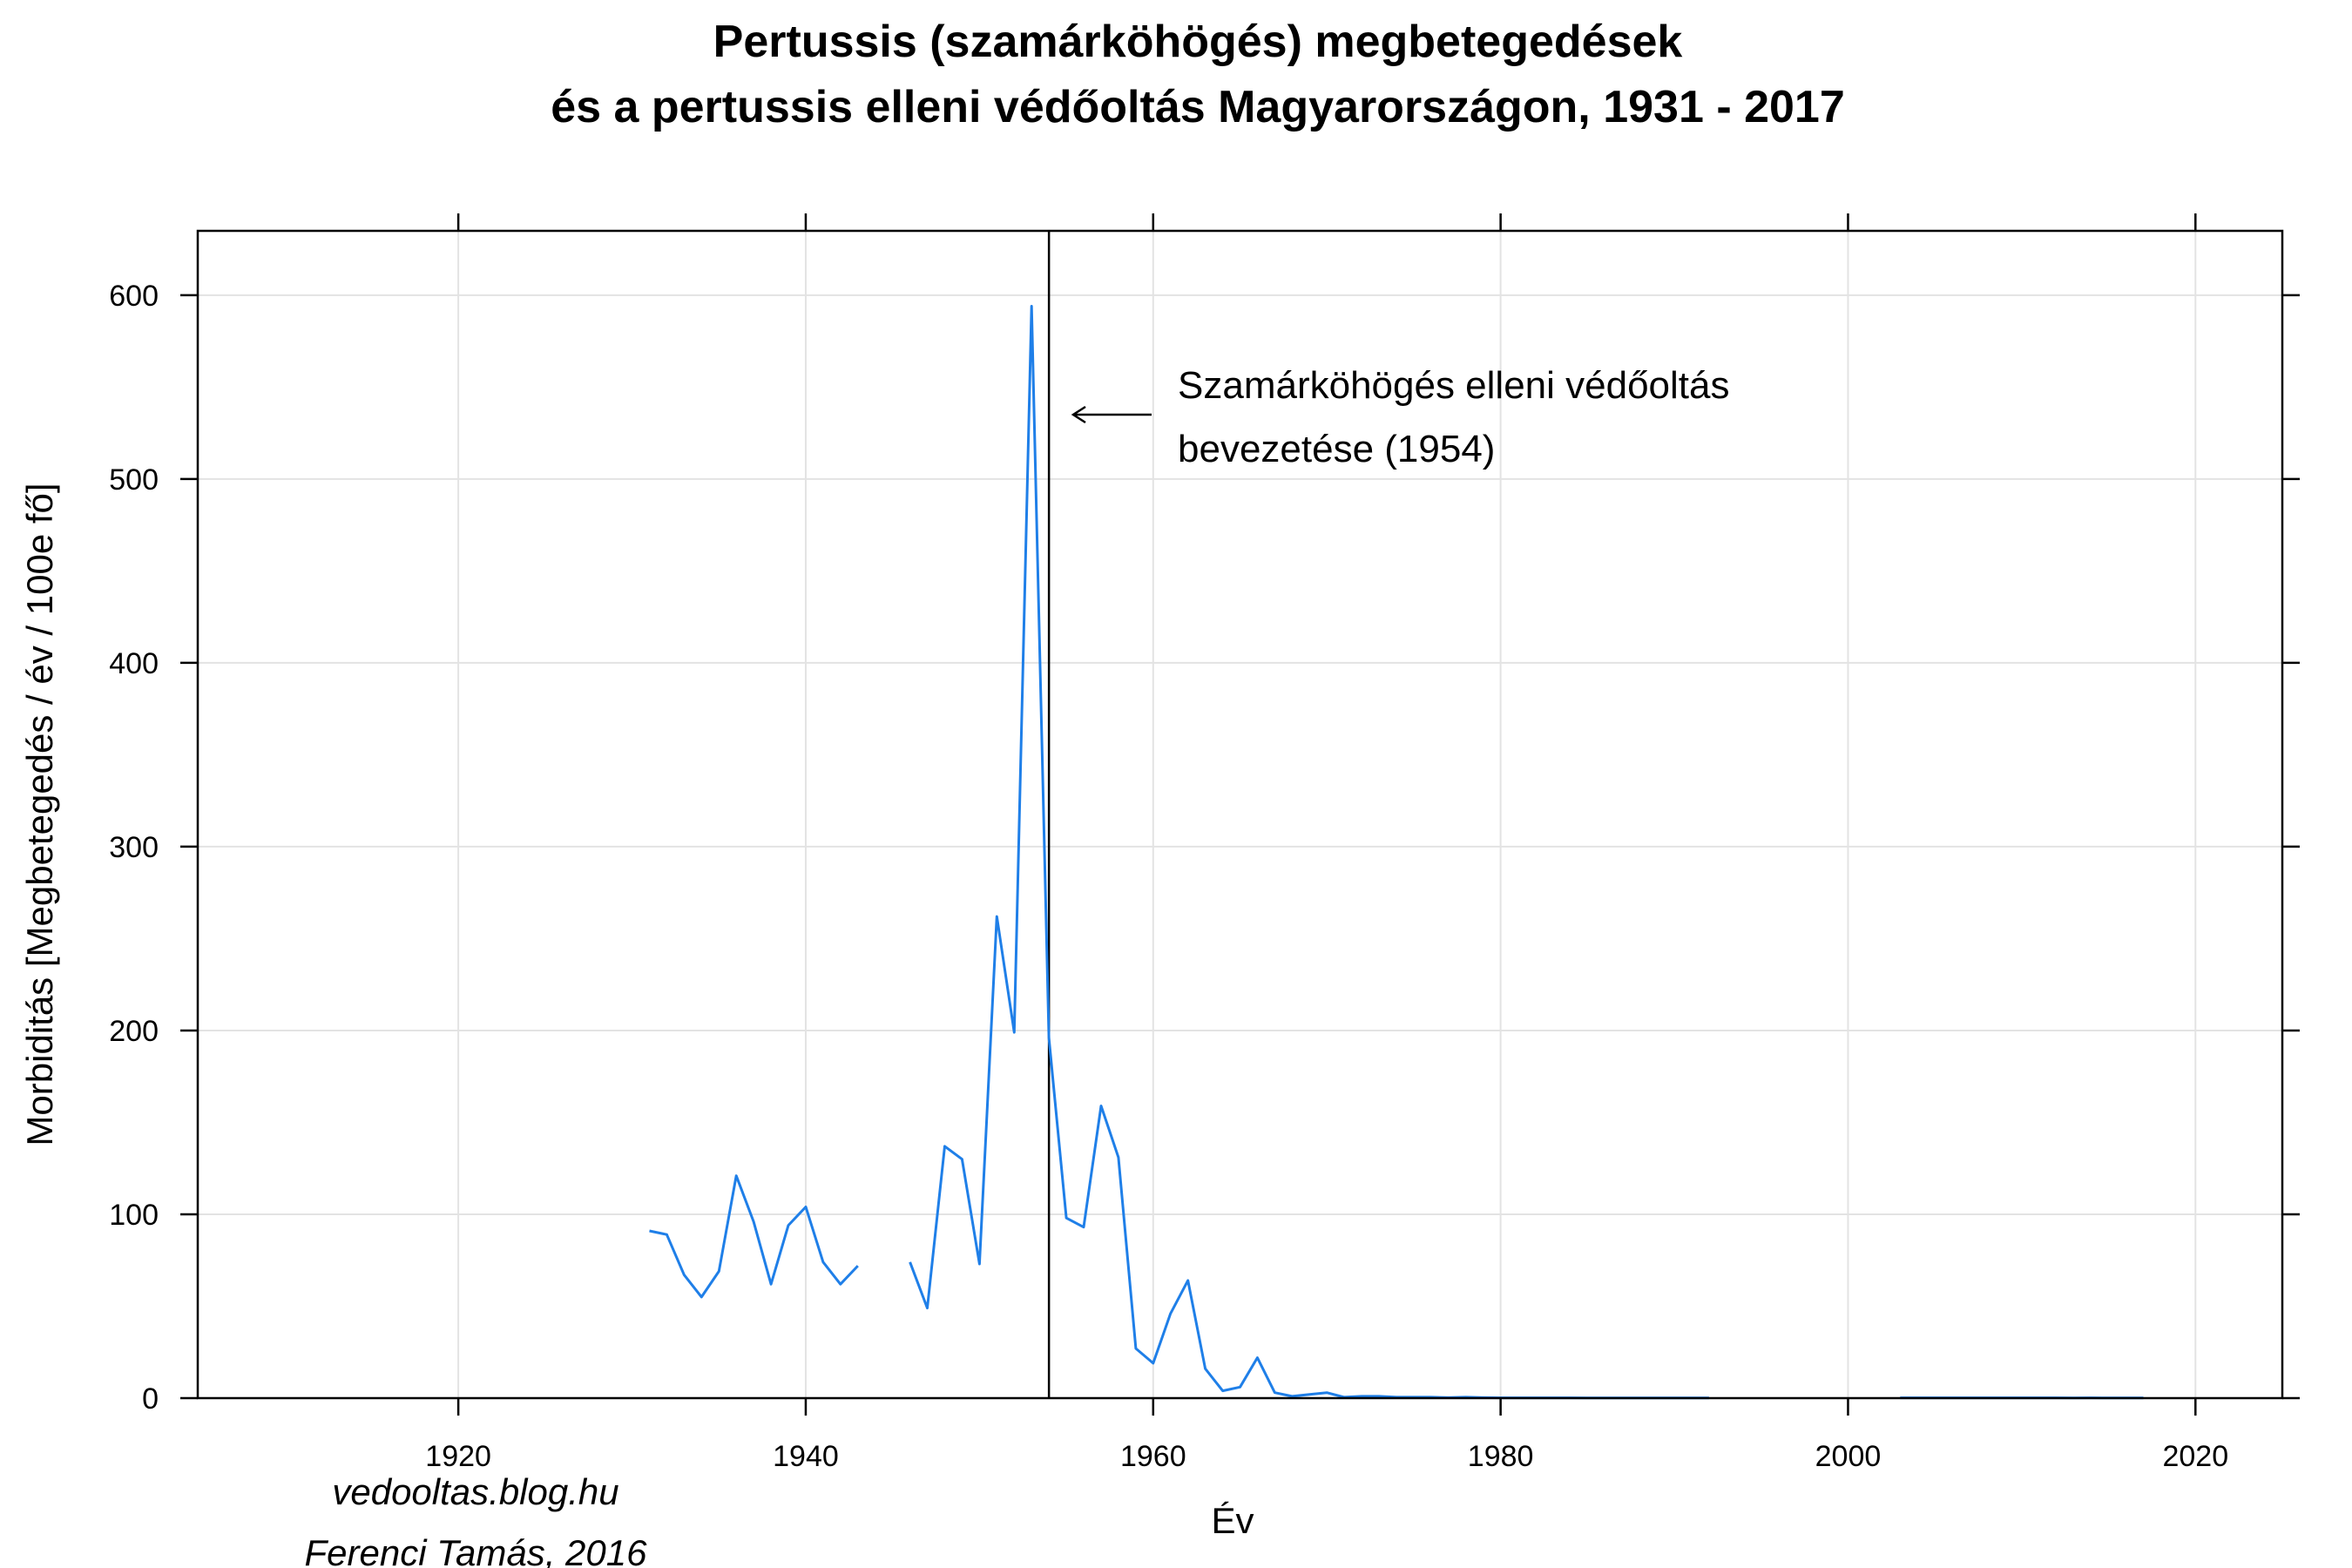 This screenshot has height=1568, width=2352. I want to click on credit-author: Ferenci Tamás, 2016, so click(476, 1550).